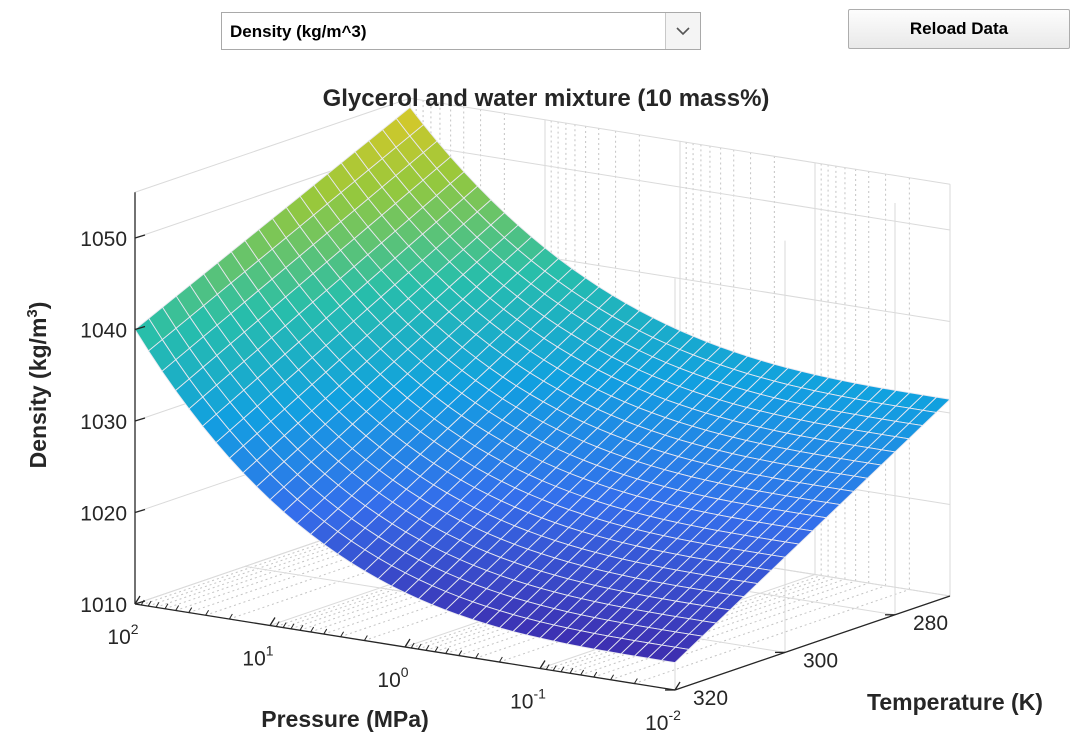  Describe the element at coordinates (148, 334) in the screenshot. I see `surface-patch` at that location.